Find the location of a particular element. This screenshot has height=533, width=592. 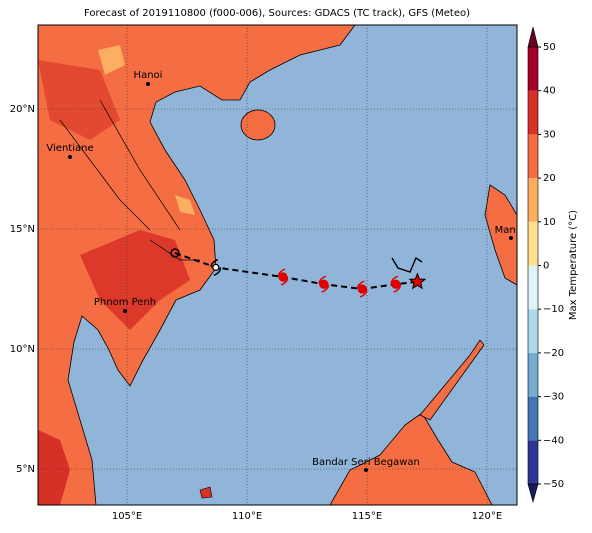

colorbar-tick-label: −40 is located at coordinates (553, 440).